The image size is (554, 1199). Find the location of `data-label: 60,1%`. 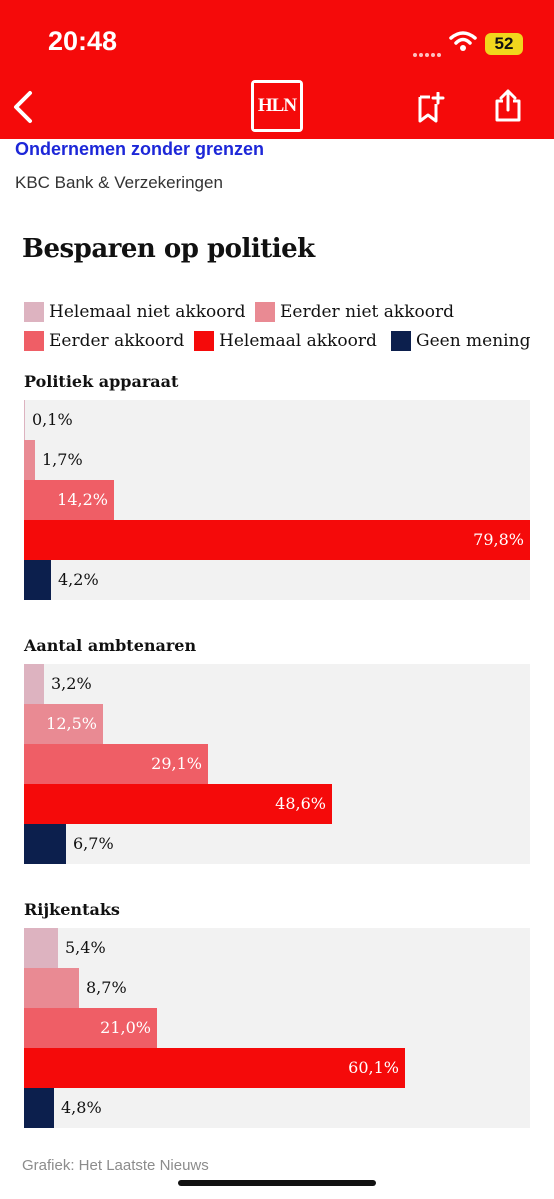

data-label: 60,1% is located at coordinates (373, 1067).